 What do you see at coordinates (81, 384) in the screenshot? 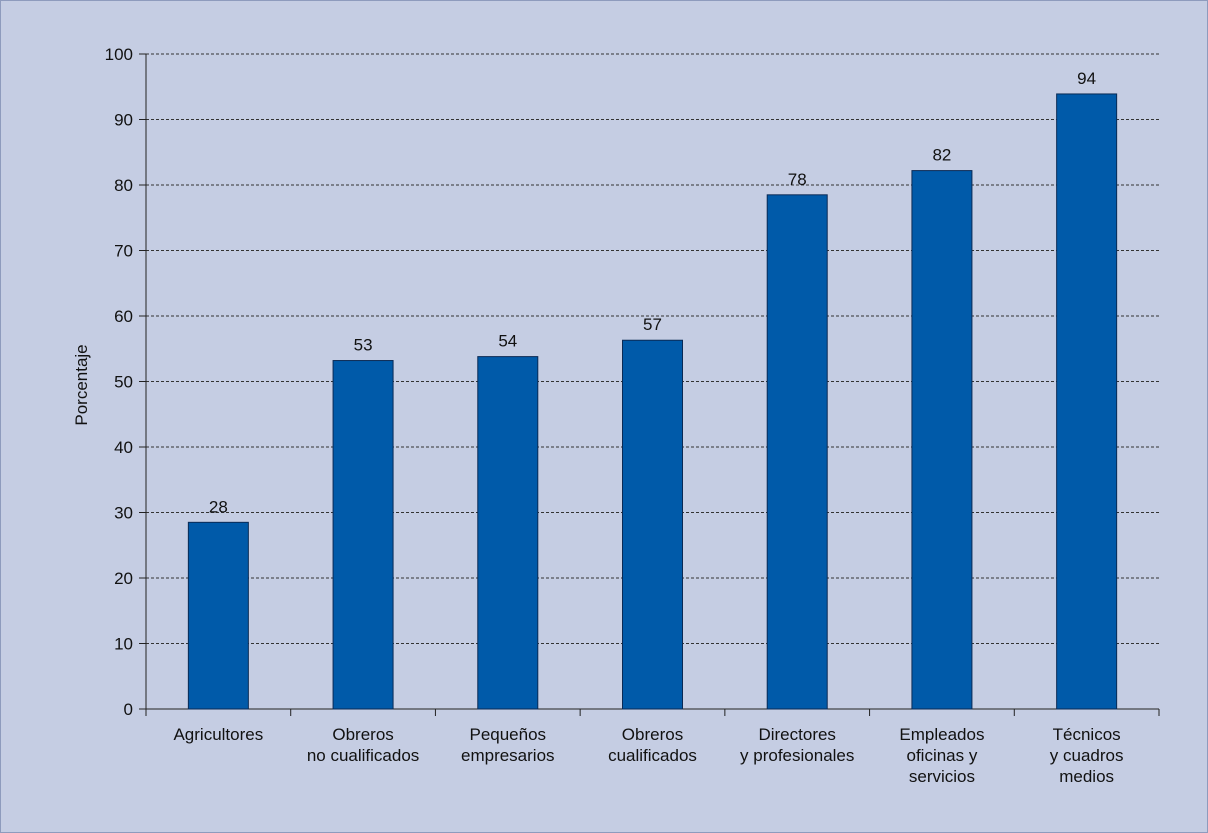
I see `y-axis-label: Porcentaje` at bounding box center [81, 384].